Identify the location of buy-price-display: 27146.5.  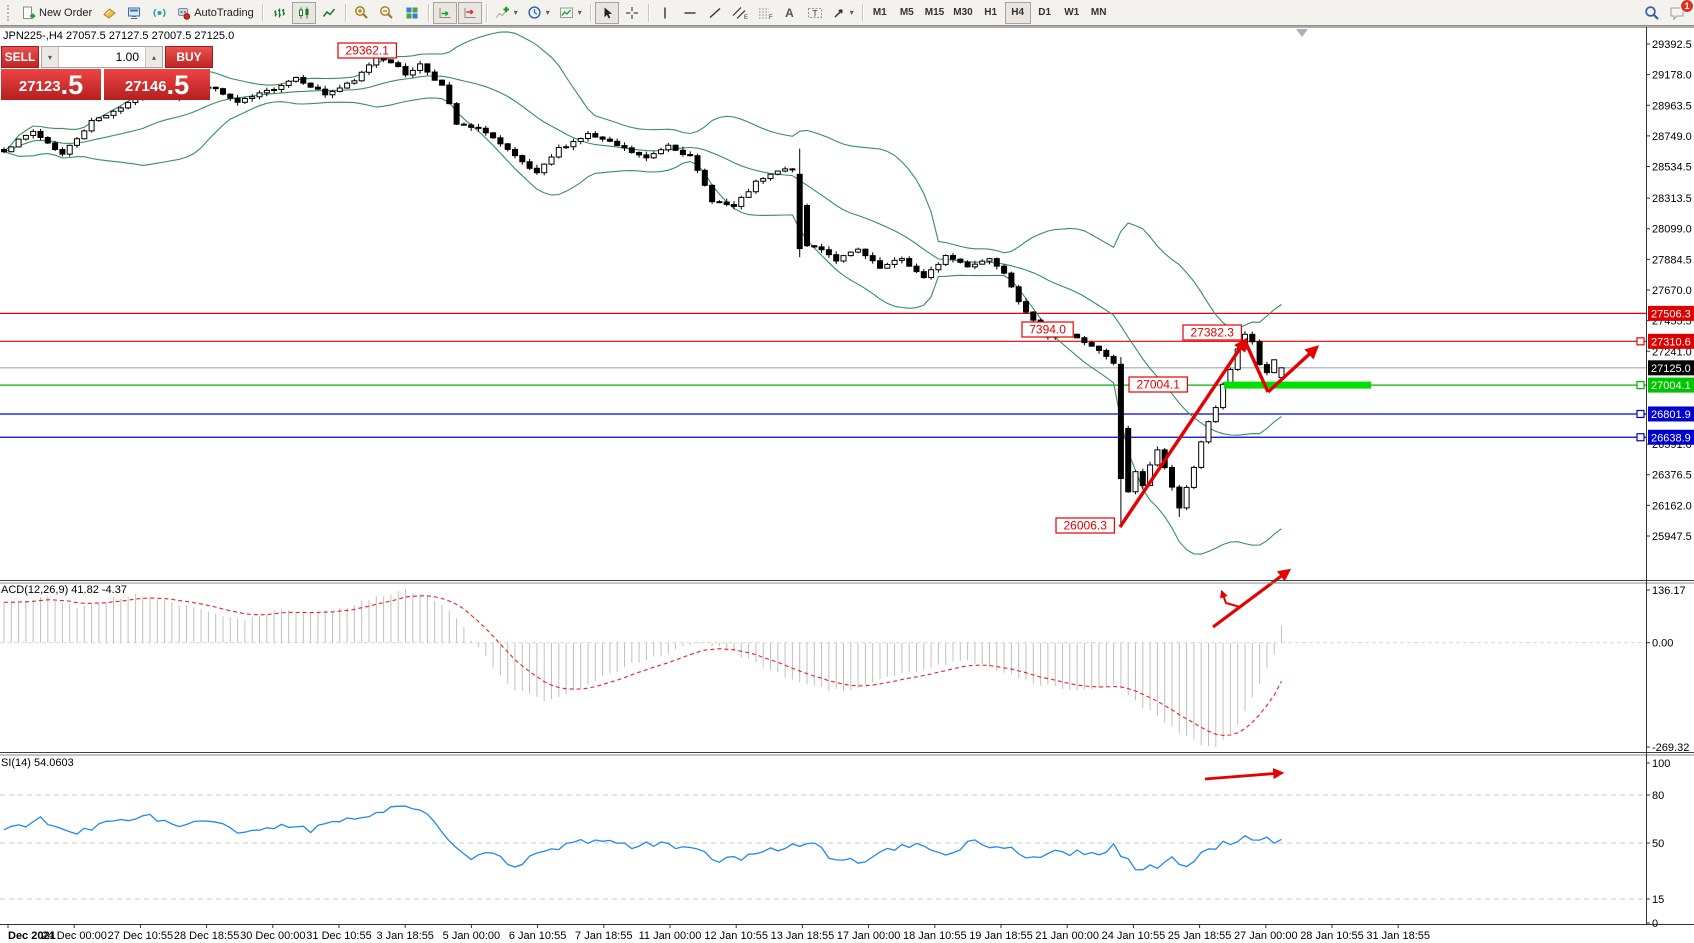
(157, 84).